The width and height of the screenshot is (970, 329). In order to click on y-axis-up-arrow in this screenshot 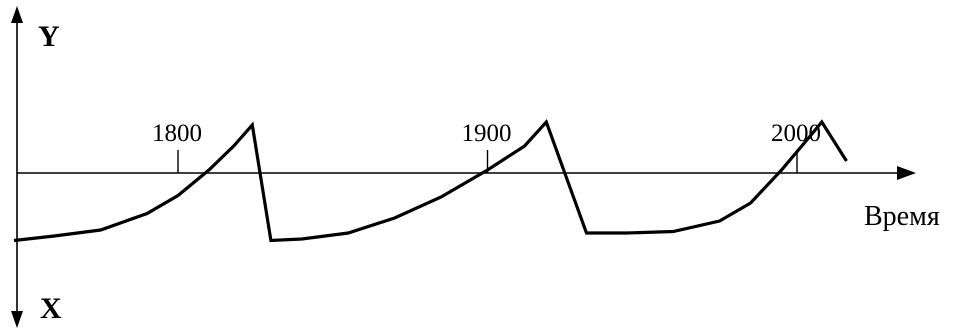, I will do `click(17, 14)`.